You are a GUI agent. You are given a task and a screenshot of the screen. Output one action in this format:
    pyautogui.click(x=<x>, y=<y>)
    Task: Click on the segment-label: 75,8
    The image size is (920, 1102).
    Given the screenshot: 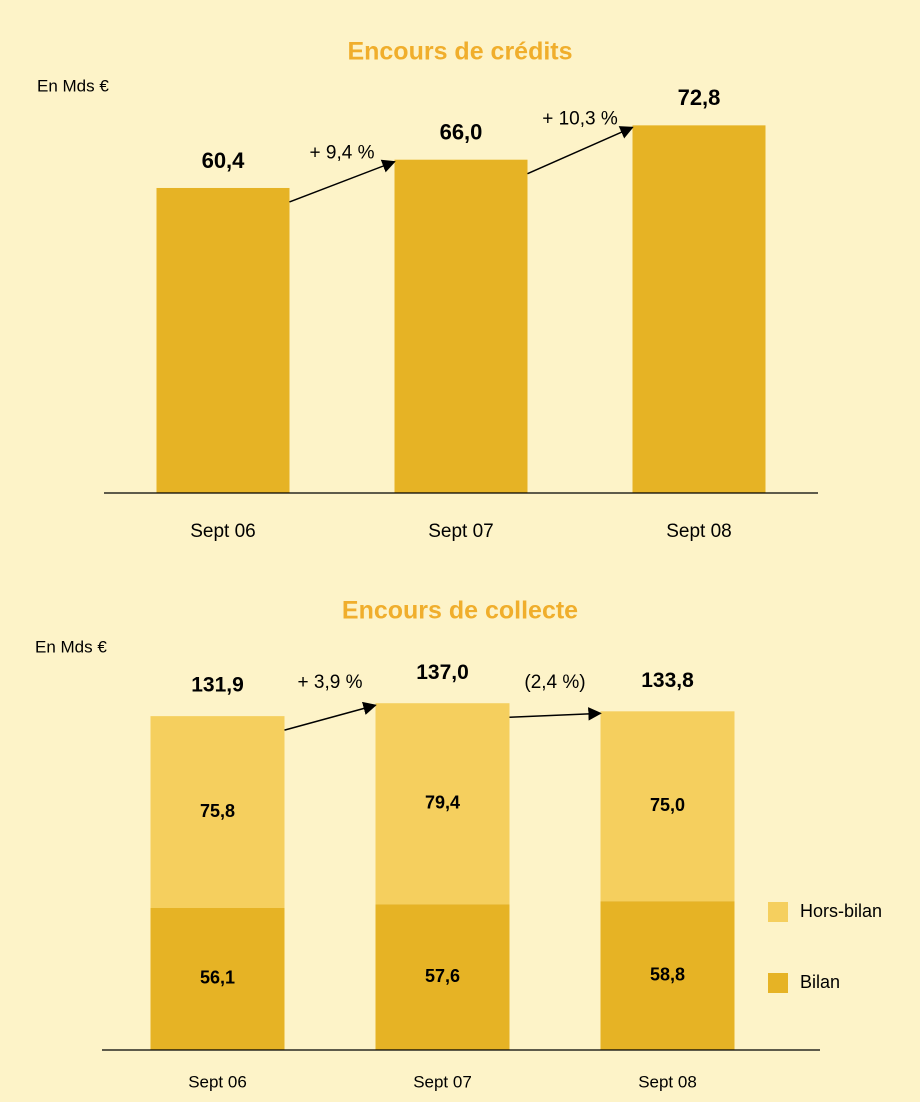 What is the action you would take?
    pyautogui.click(x=217, y=811)
    